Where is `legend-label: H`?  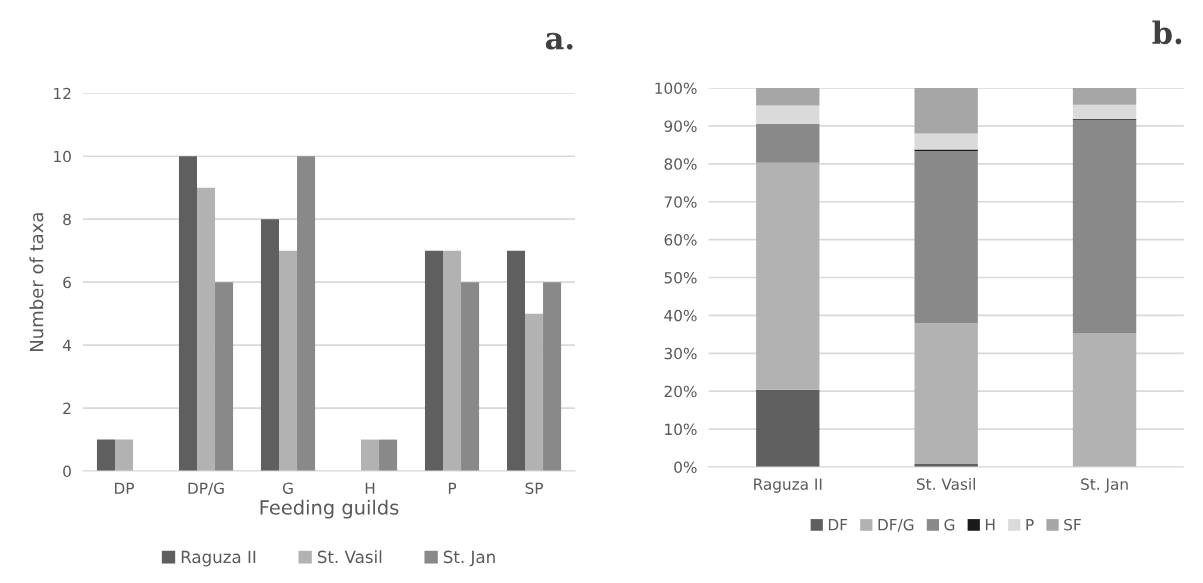
legend-label: H is located at coordinates (990, 525).